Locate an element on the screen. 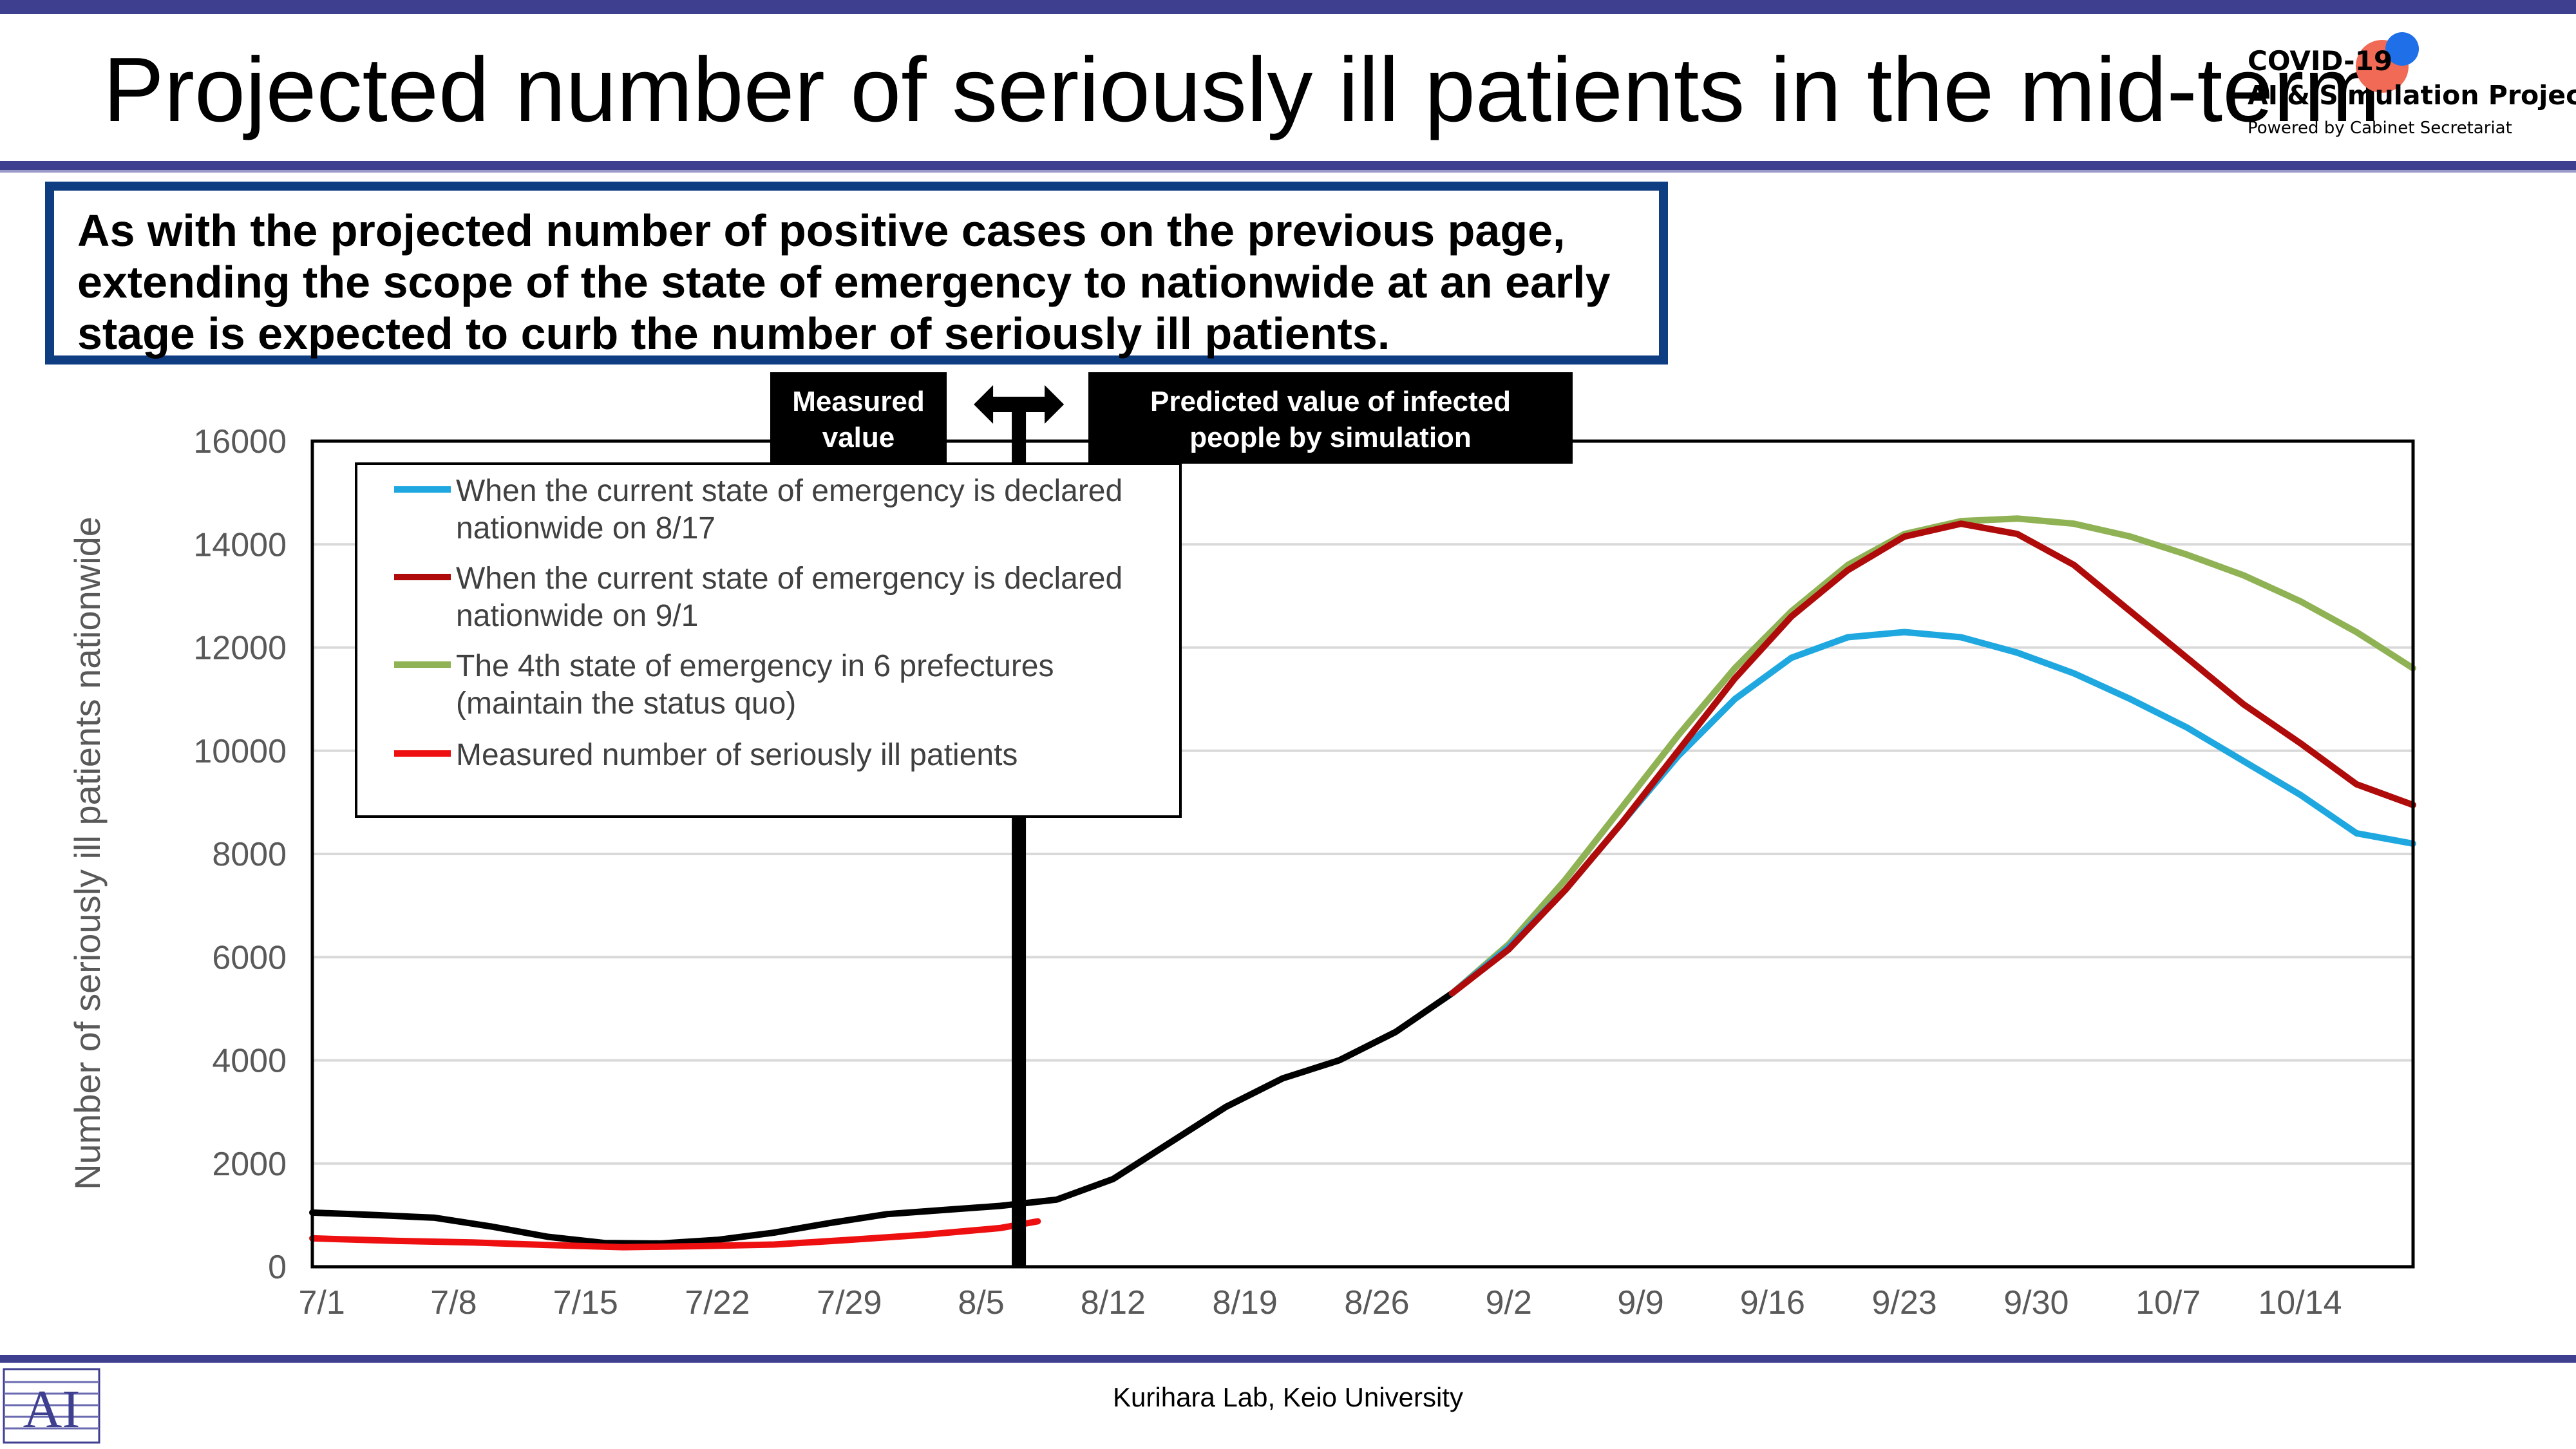 This screenshot has width=2576, height=1449. y-tick-label: 0 is located at coordinates (277, 1267).